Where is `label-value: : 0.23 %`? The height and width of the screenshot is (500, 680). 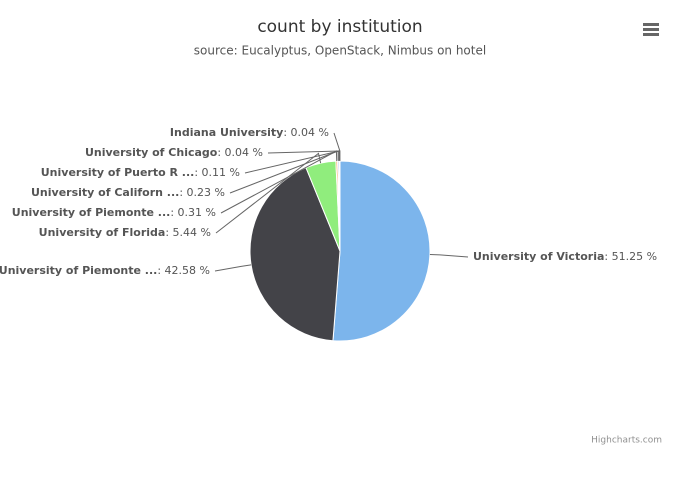 label-value: : 0.23 % is located at coordinates (202, 192).